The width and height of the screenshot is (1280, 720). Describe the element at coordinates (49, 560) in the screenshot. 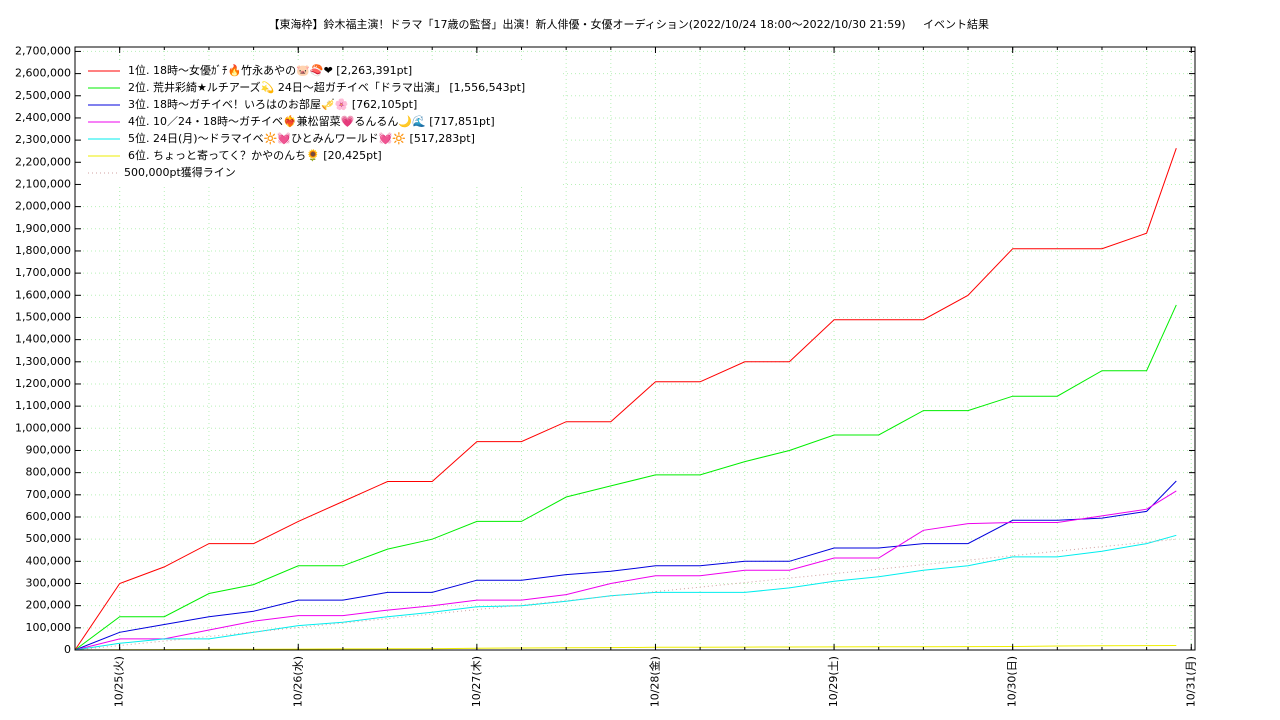

I see `y-tick-label: 400,000` at that location.